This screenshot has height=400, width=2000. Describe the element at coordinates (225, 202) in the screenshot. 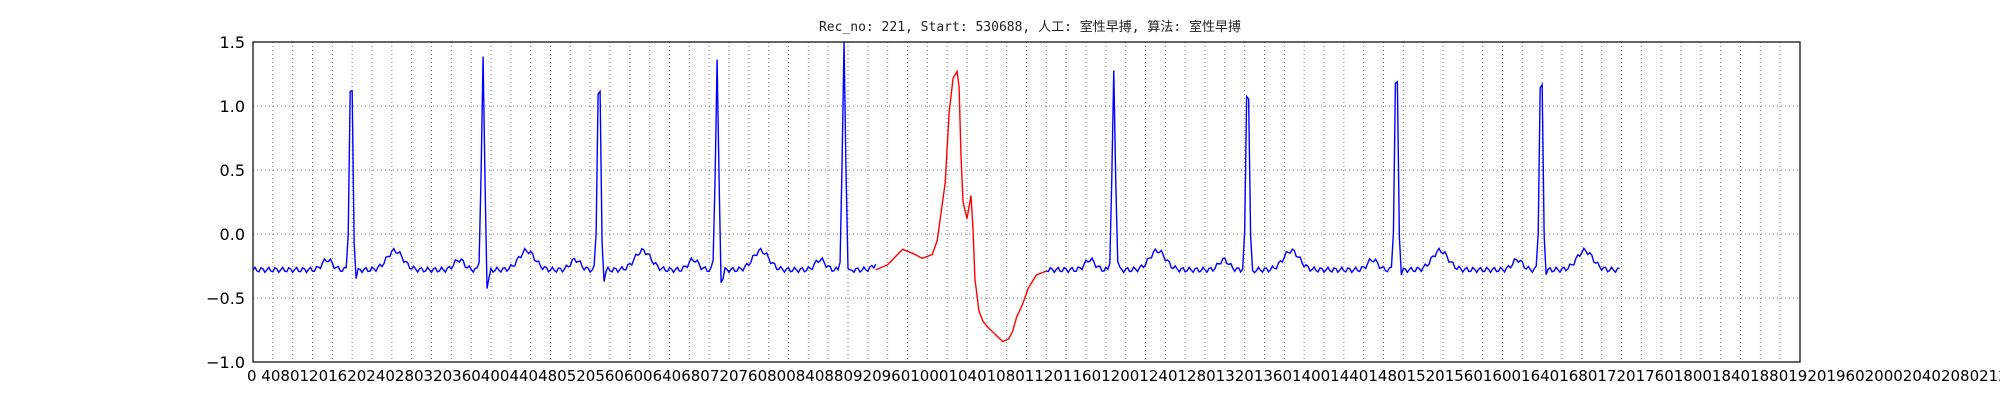

I see `y-axis-ticks: 1.5 1.0 0.5 0.0 −0.5 −1.0` at that location.